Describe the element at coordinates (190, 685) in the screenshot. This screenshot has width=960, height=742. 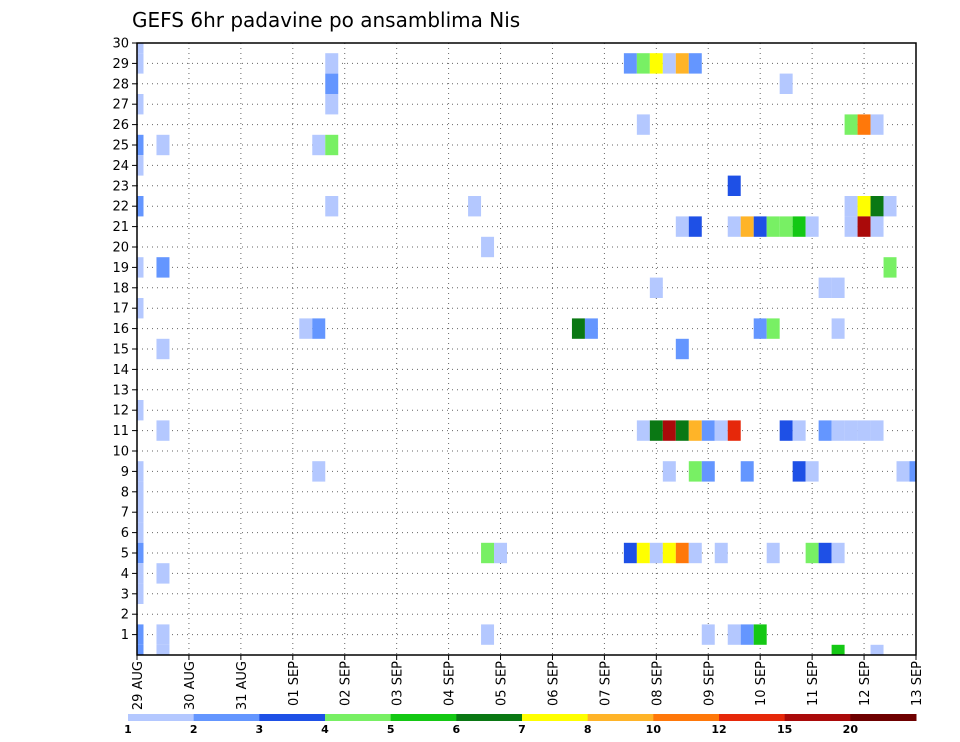
I see `x-tick-label: 30 AUG` at that location.